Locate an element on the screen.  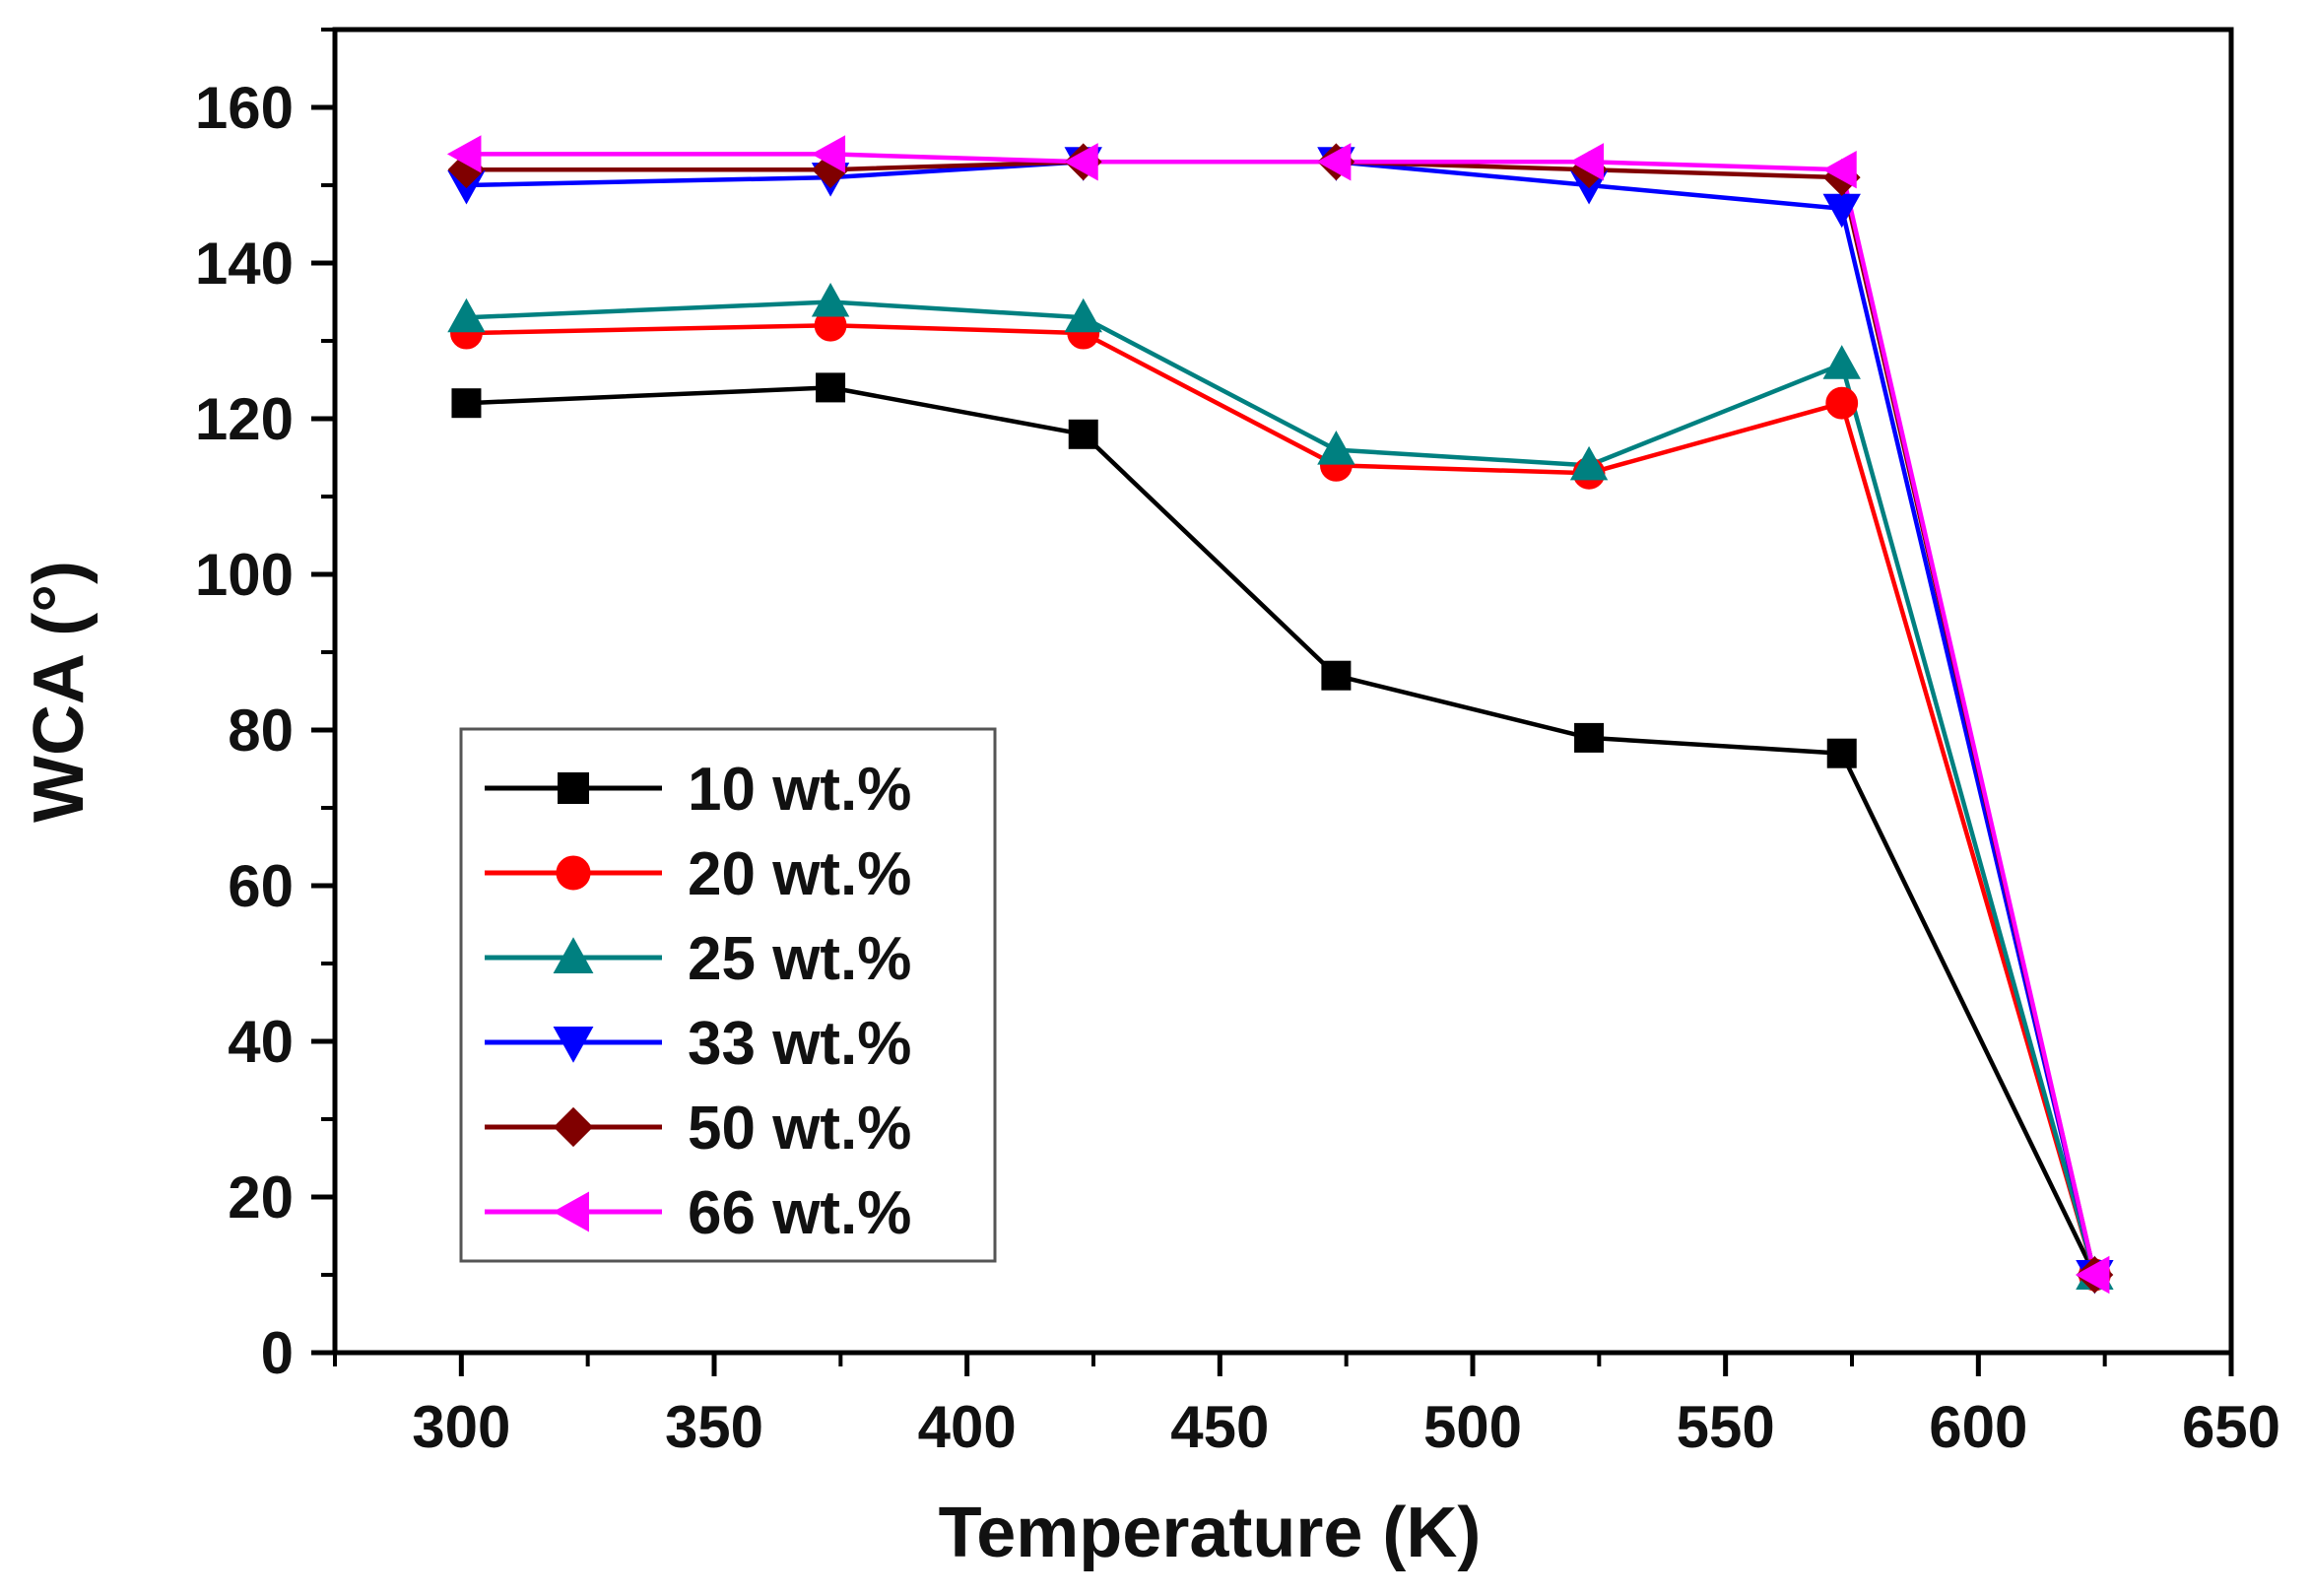
x-tick-label: 350 is located at coordinates (714, 1427).